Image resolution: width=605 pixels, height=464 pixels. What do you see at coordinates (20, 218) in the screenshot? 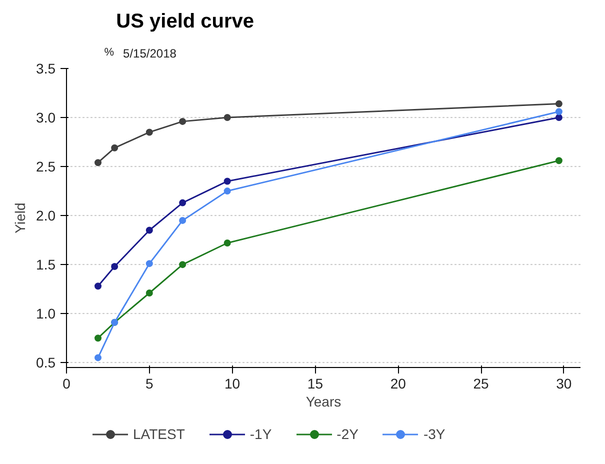
I see `y-axis-title: Yield` at bounding box center [20, 218].